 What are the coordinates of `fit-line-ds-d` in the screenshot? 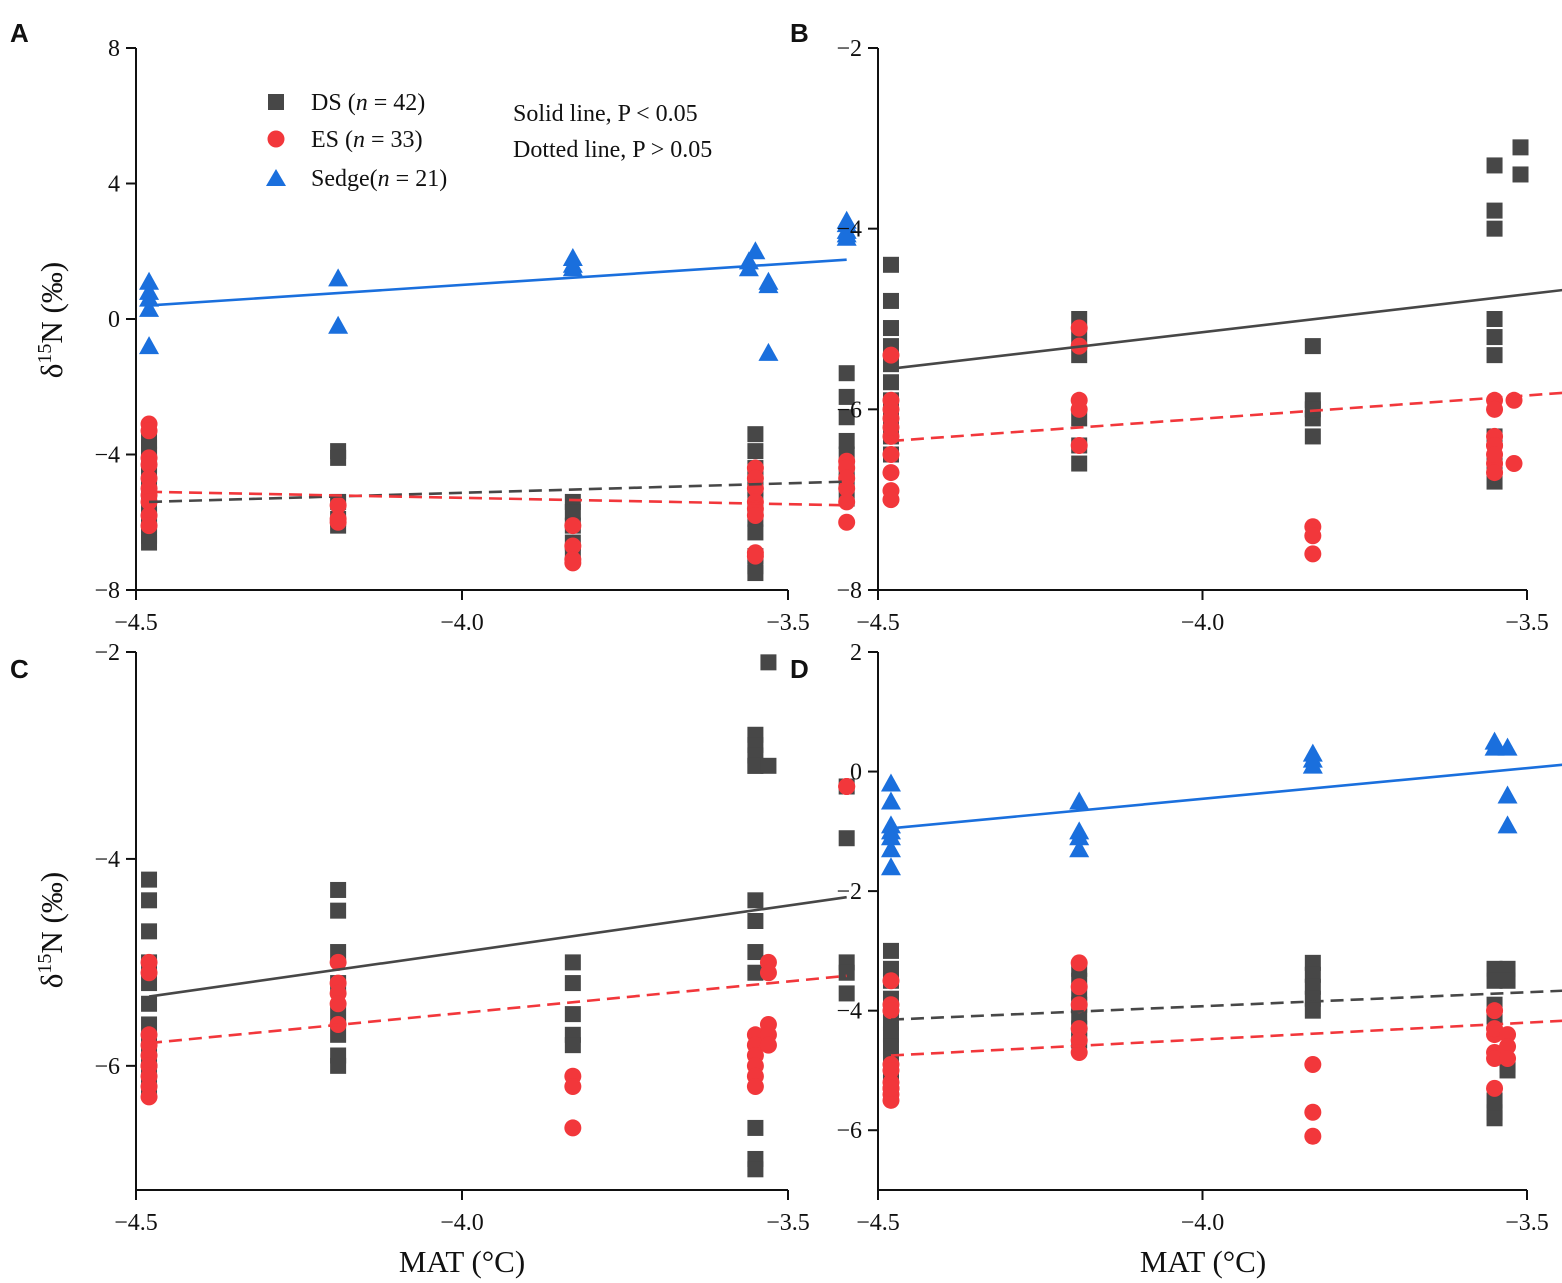 It's located at (1226, 1005).